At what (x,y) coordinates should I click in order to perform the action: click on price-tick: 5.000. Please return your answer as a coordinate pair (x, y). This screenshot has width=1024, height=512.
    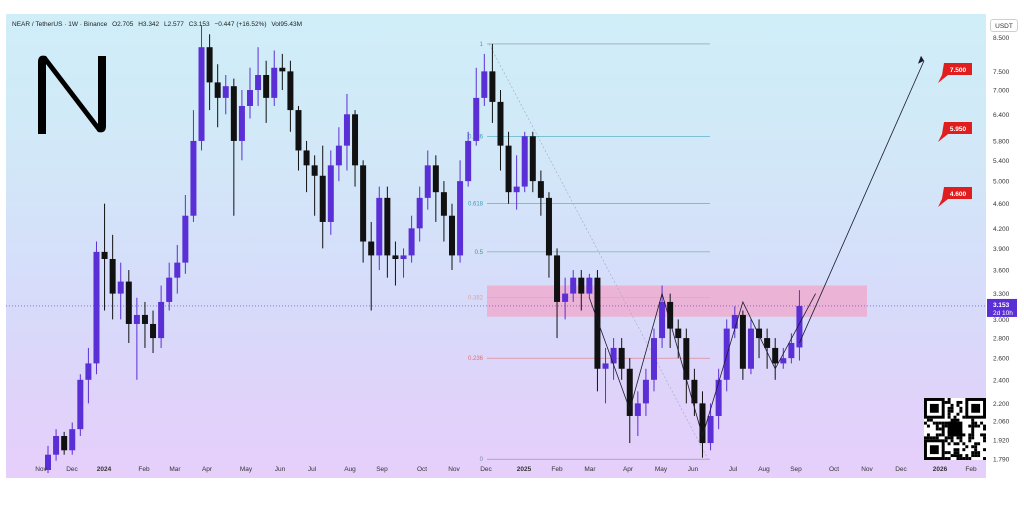
    Looking at the image, I should click on (1001, 182).